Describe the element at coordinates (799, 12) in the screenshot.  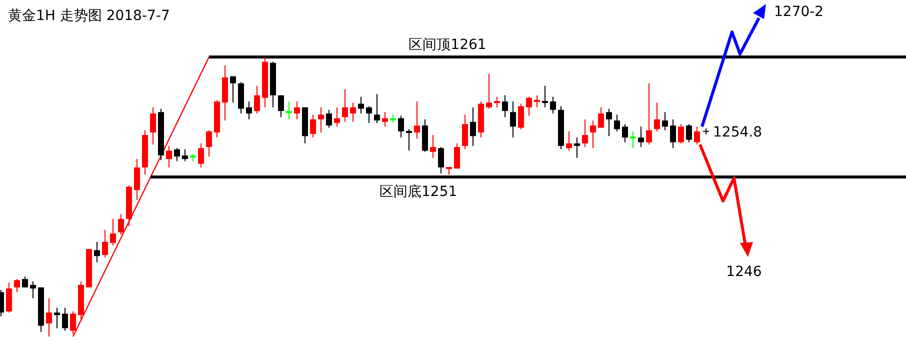
I see `annotation-up: 1270-2` at that location.